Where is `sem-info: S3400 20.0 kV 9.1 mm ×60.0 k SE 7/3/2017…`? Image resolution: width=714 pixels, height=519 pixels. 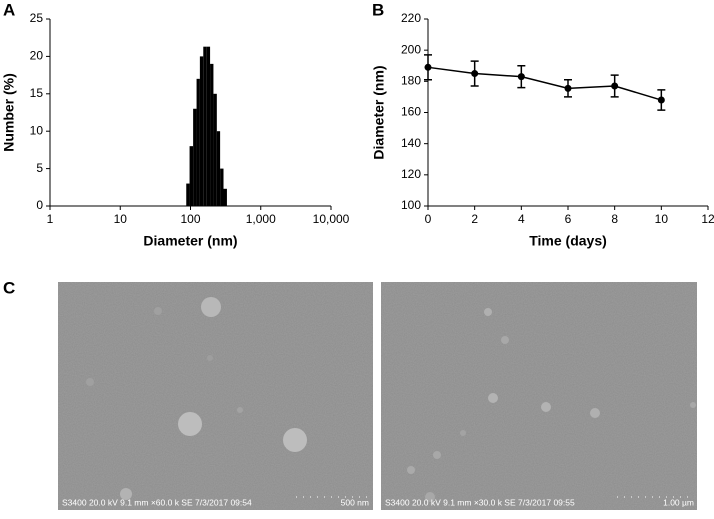
sem-info: S3400 20.0 kV 9.1 mm ×60.0 k SE 7/3/2017… is located at coordinates (157, 502).